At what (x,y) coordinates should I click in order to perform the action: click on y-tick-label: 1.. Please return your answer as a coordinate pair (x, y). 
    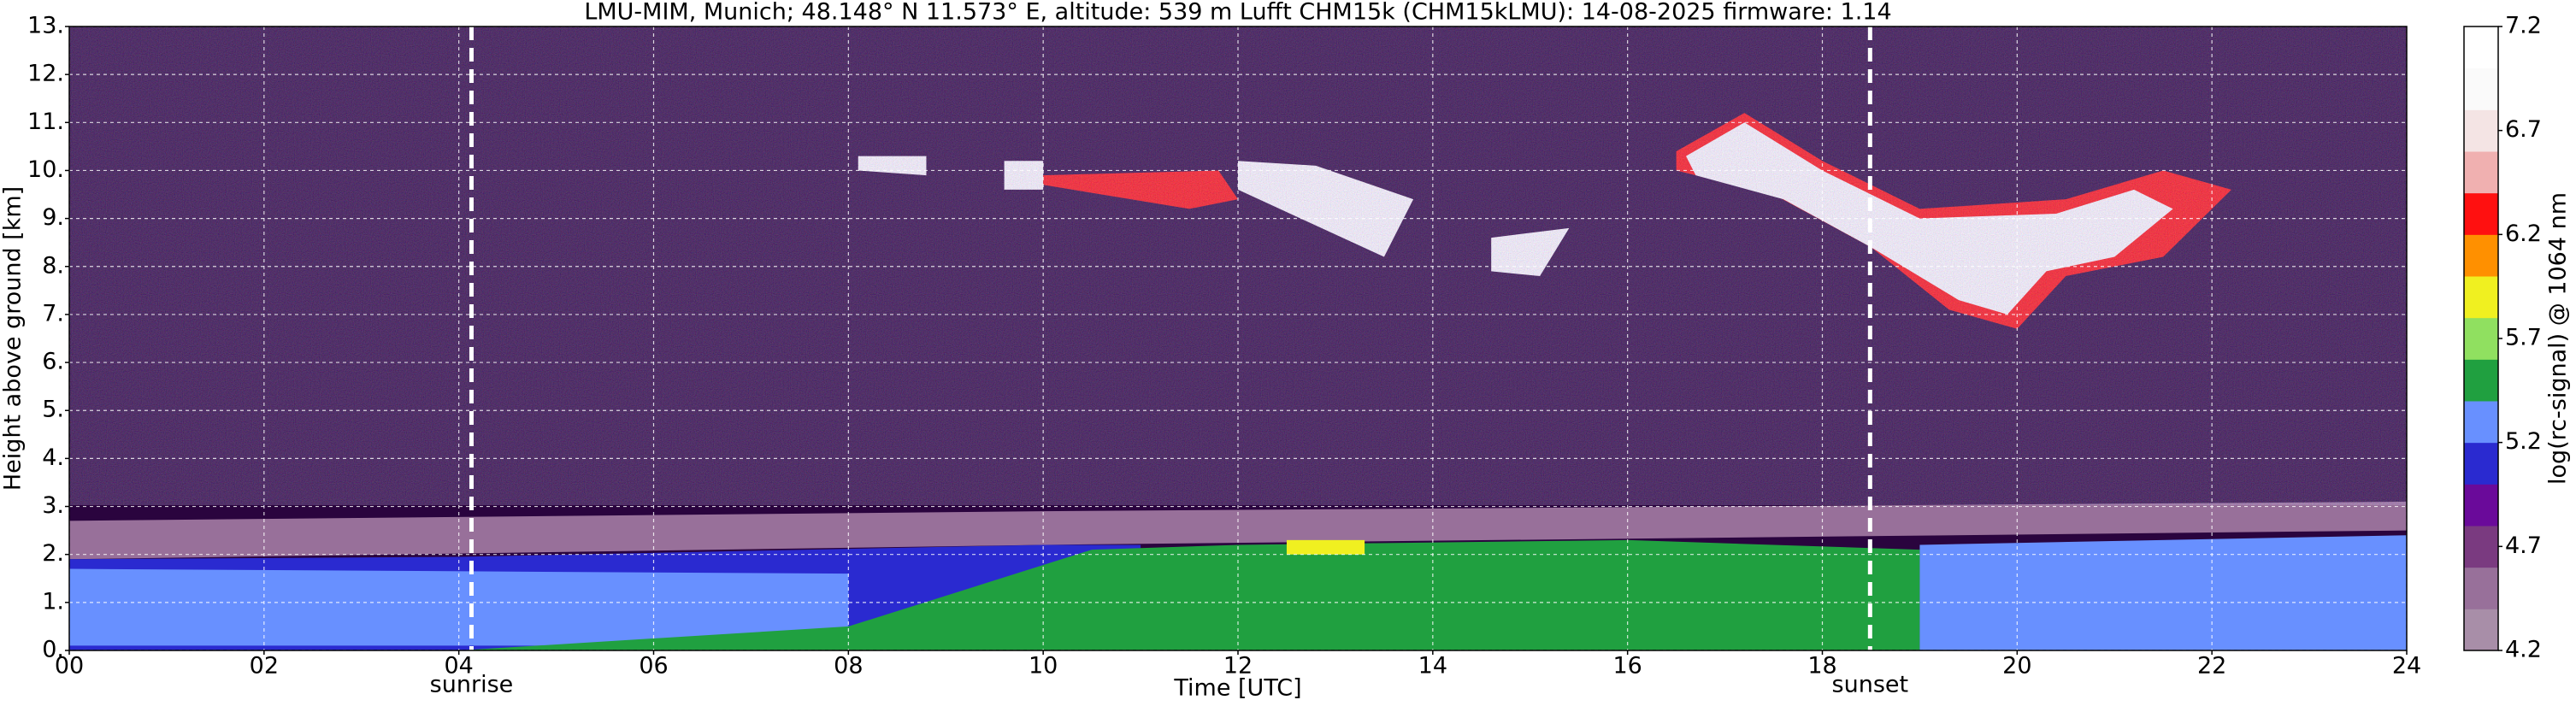
    Looking at the image, I should click on (53, 601).